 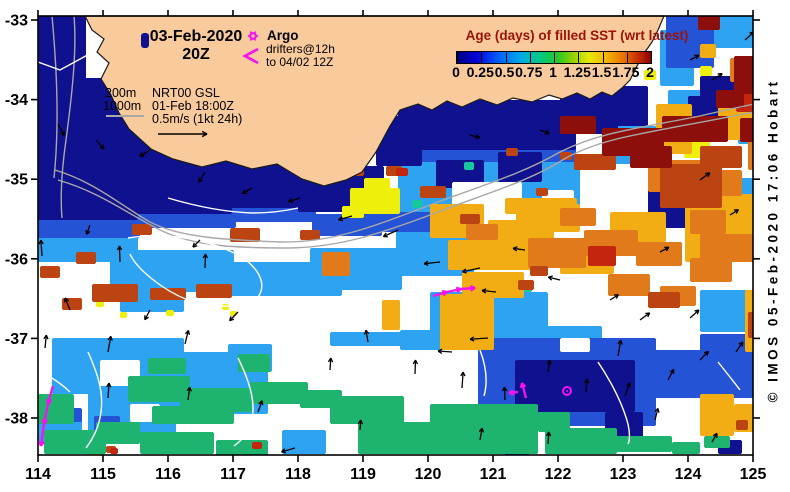 What do you see at coordinates (197, 119) in the screenshot?
I see `gsl-legend-line3: 0.5m/s (1kt 24h)` at bounding box center [197, 119].